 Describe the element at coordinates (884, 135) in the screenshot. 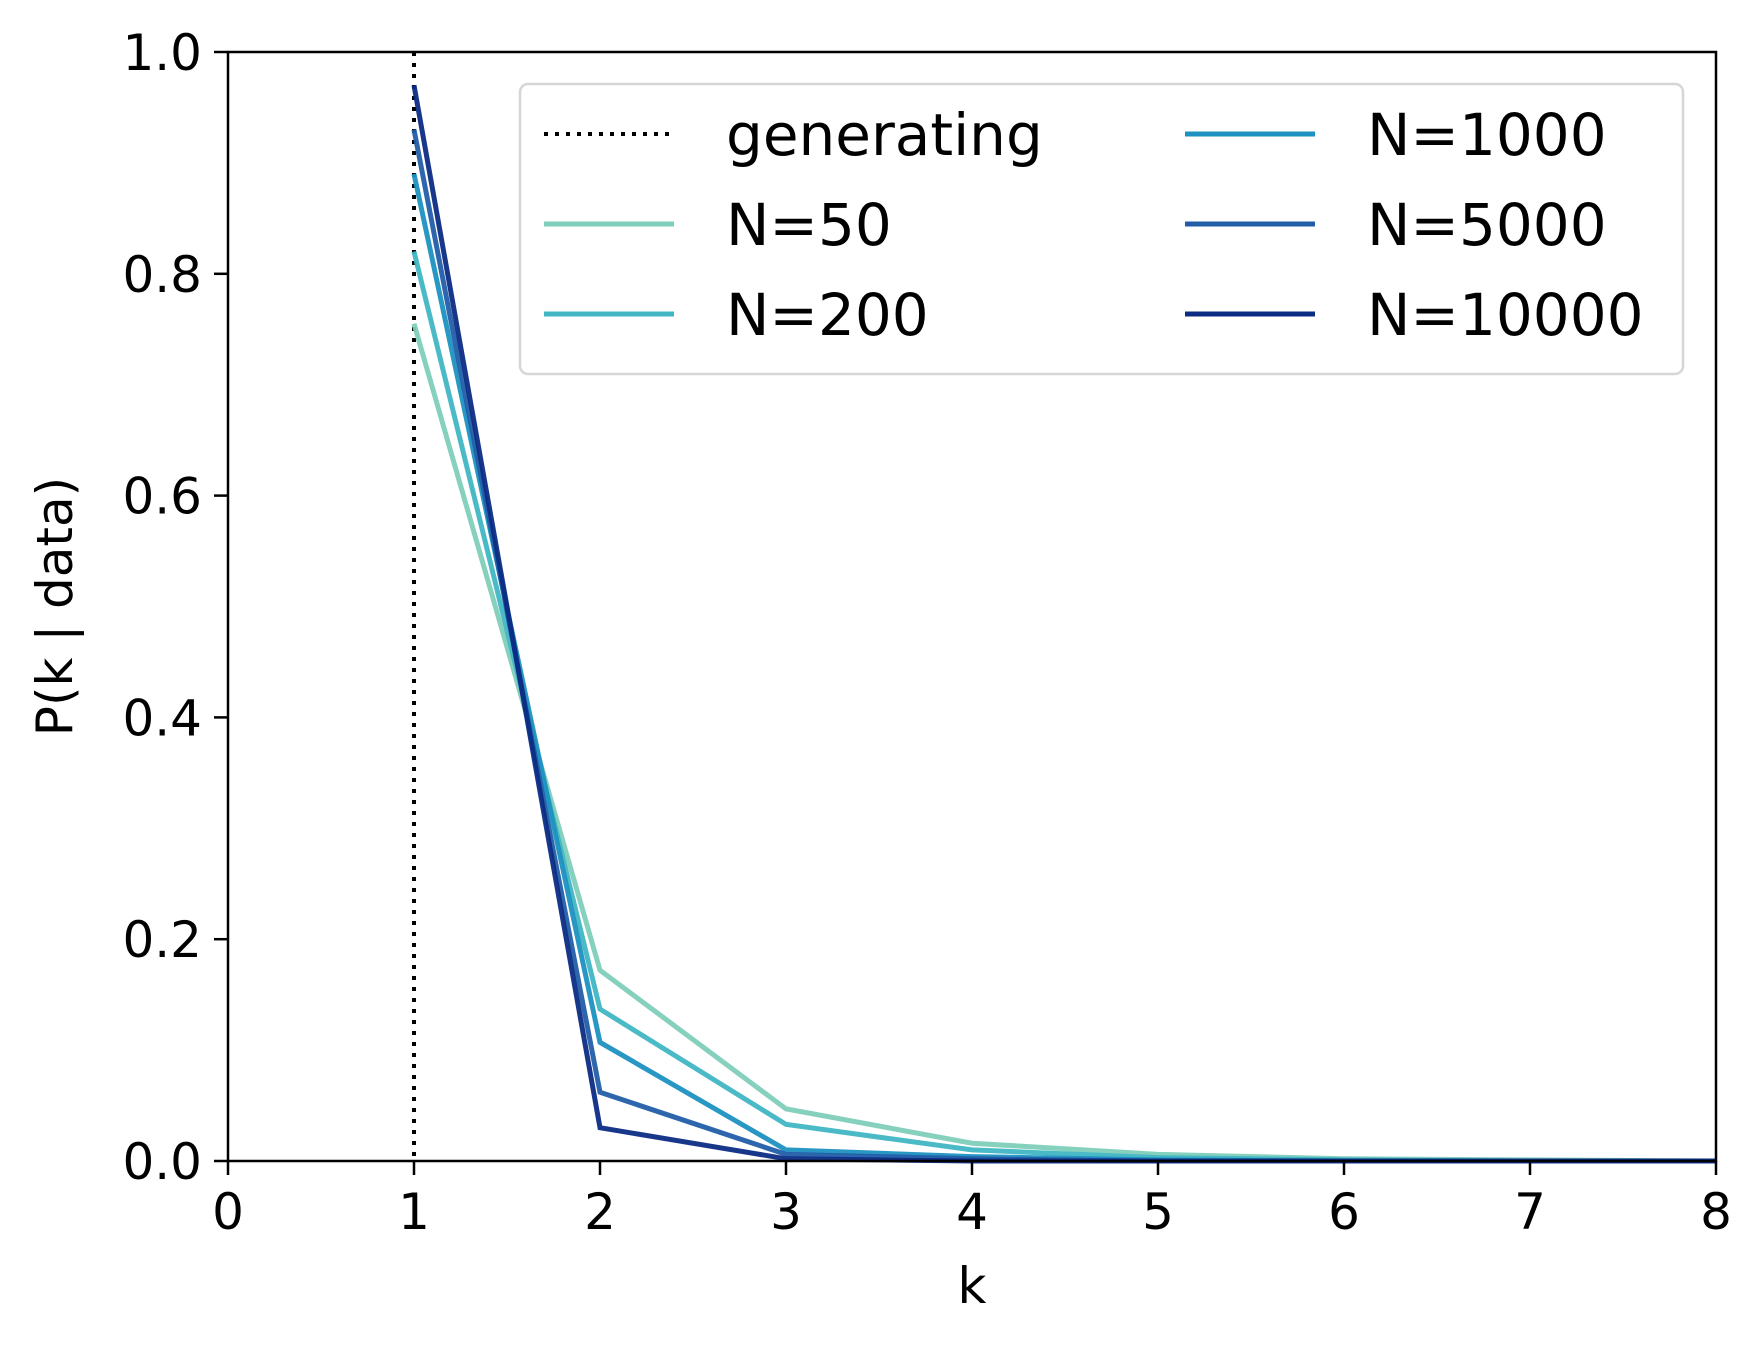

I see `legend-label: generating` at that location.